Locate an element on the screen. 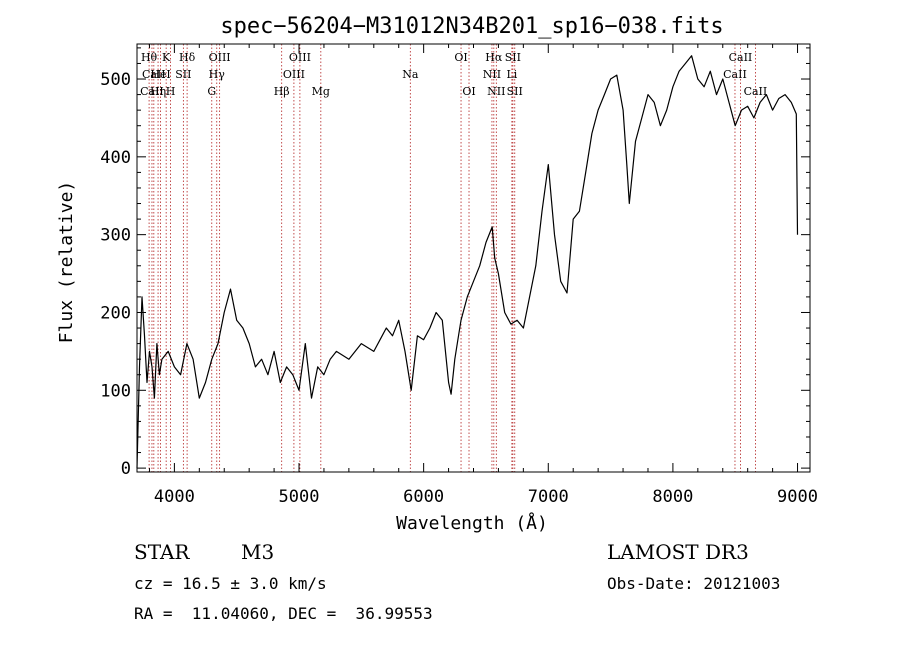  x-tick-label-1: 5000 is located at coordinates (299, 497).